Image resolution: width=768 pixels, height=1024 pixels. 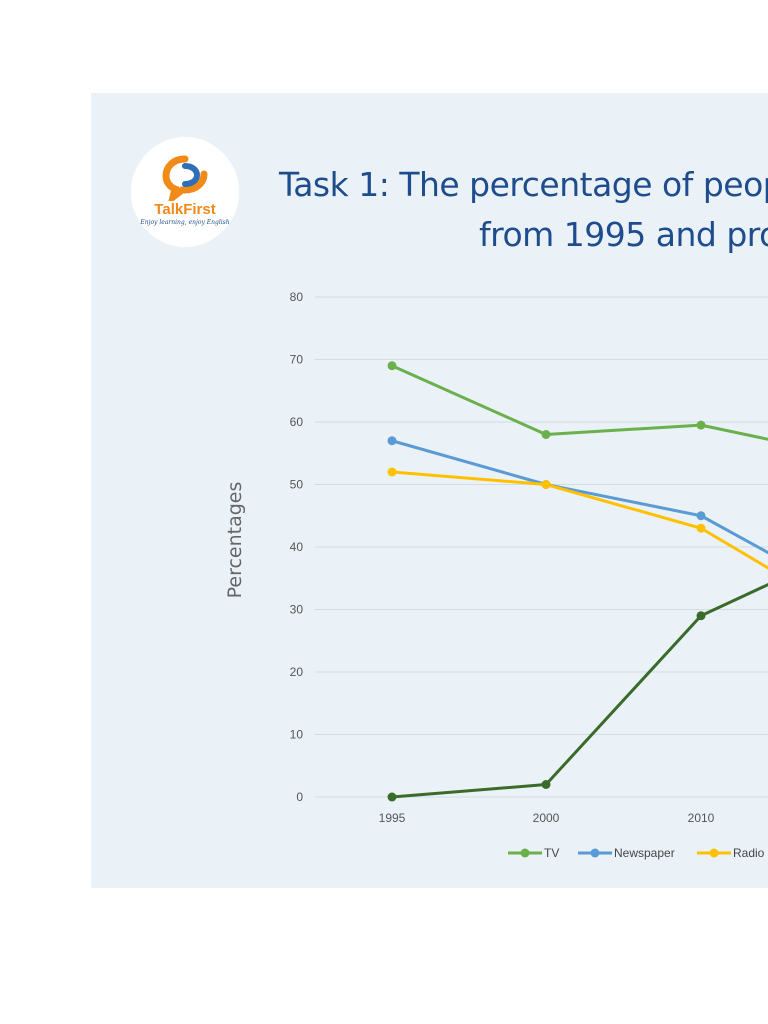 What do you see at coordinates (579, 520) in the screenshot?
I see `series-line-radio` at bounding box center [579, 520].